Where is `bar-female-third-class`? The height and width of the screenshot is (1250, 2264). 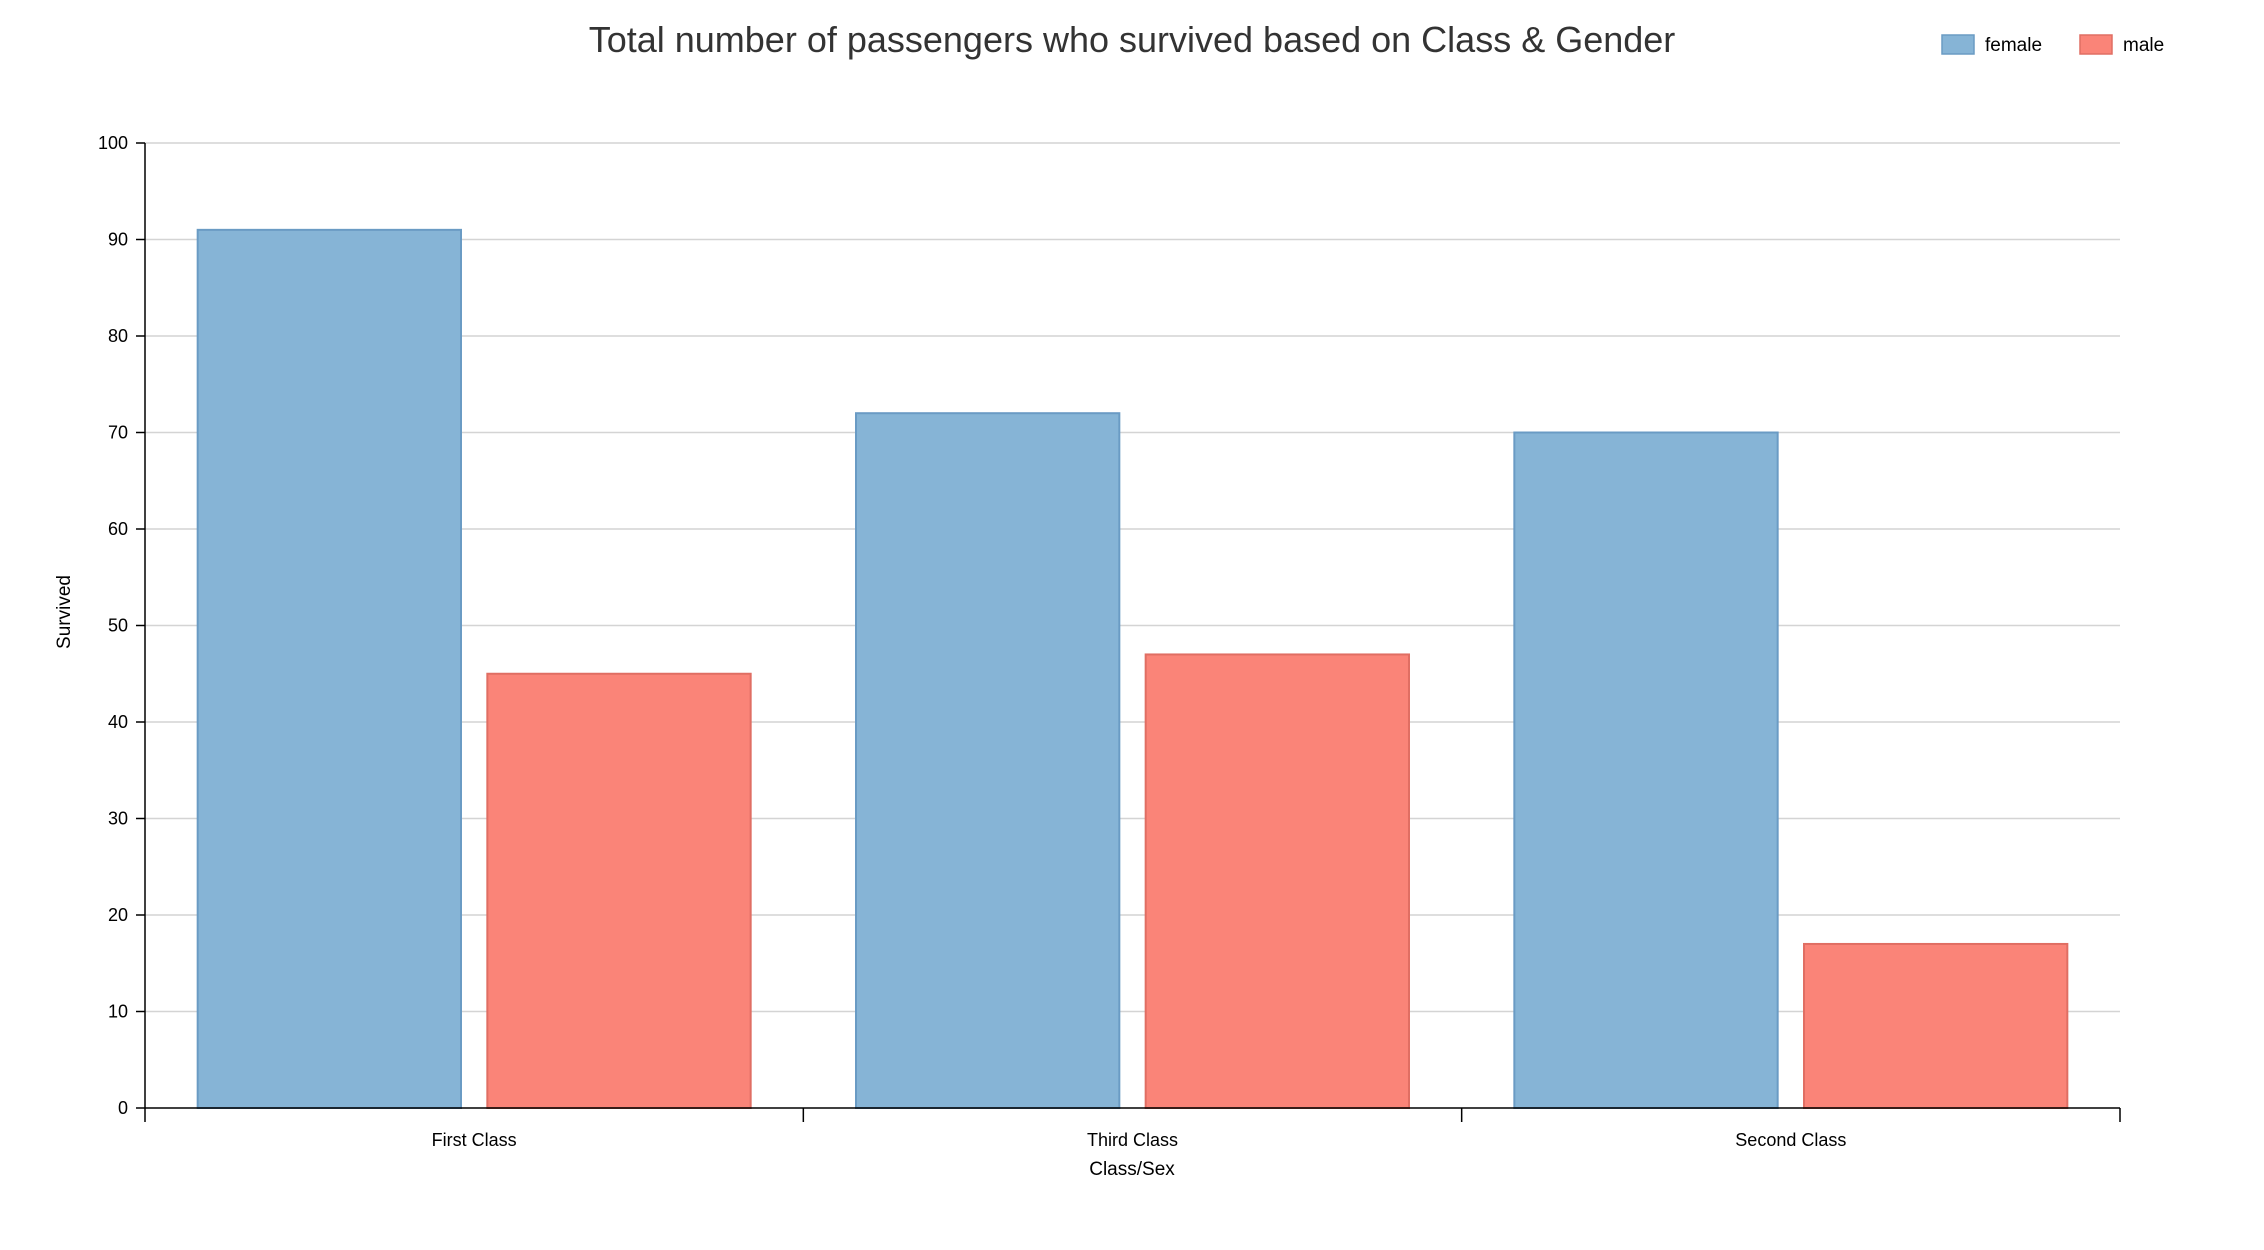 bar-female-third-class is located at coordinates (988, 760).